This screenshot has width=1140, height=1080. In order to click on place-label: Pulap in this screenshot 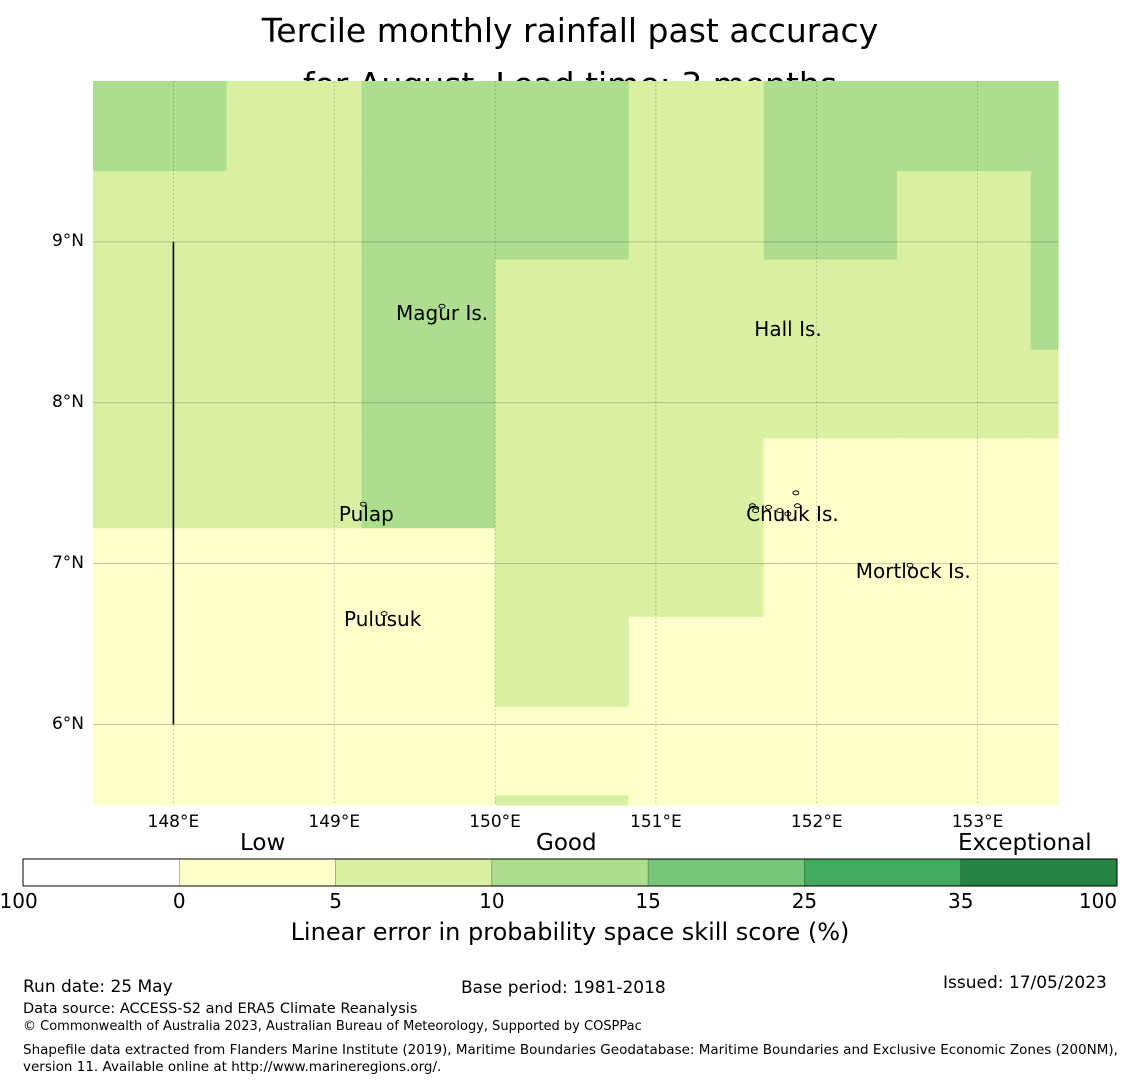, I will do `click(366, 514)`.